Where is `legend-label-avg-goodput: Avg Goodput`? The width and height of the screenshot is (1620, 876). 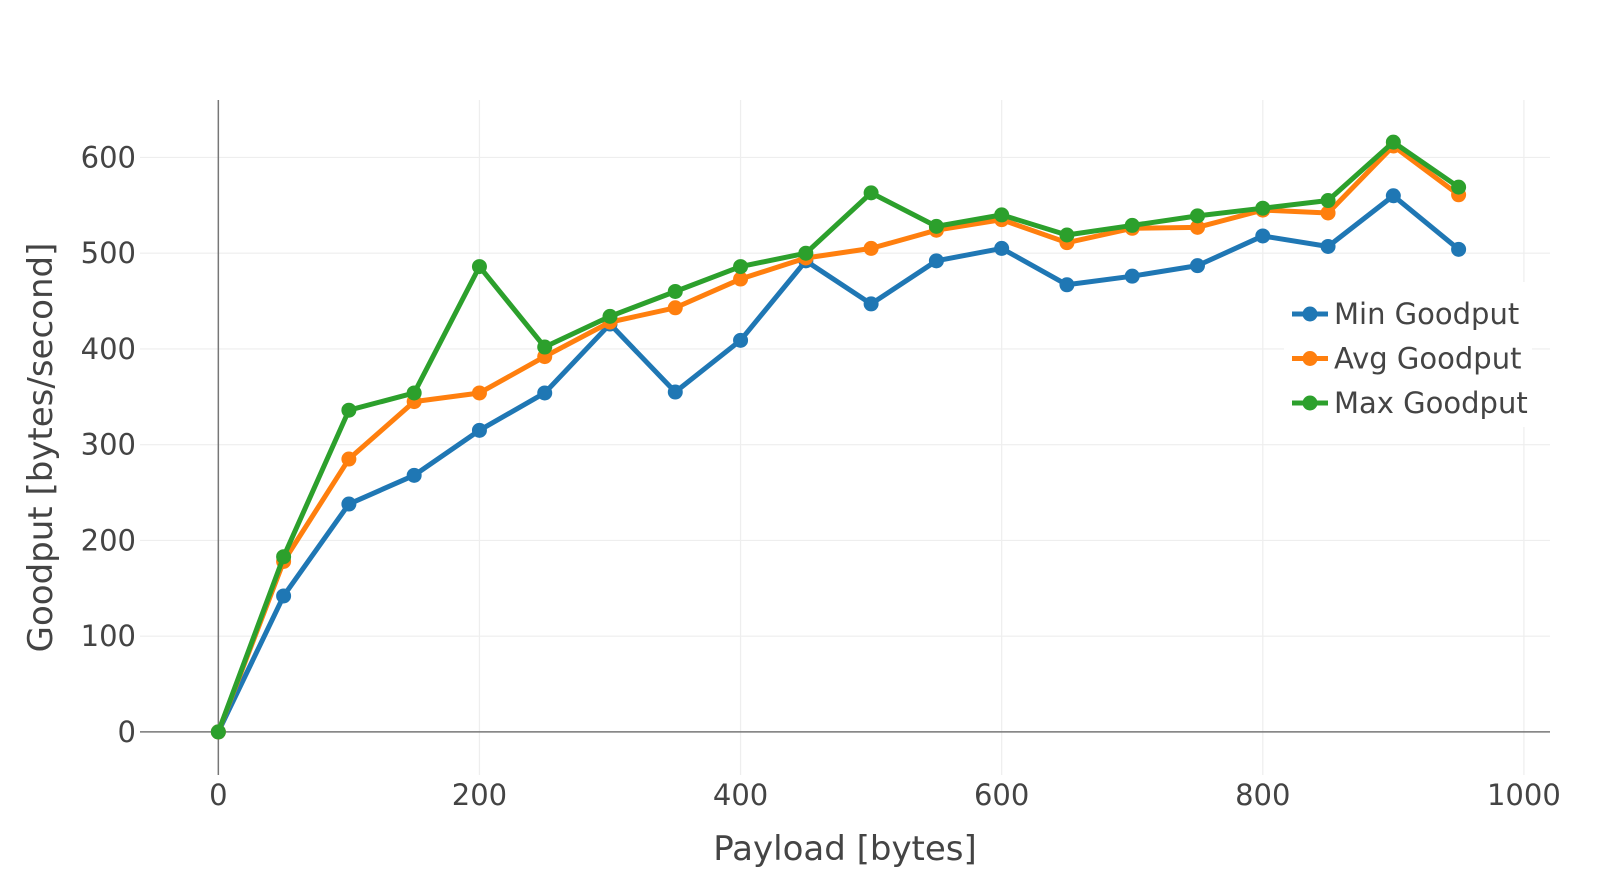
legend-label-avg-goodput: Avg Goodput is located at coordinates (1427, 359).